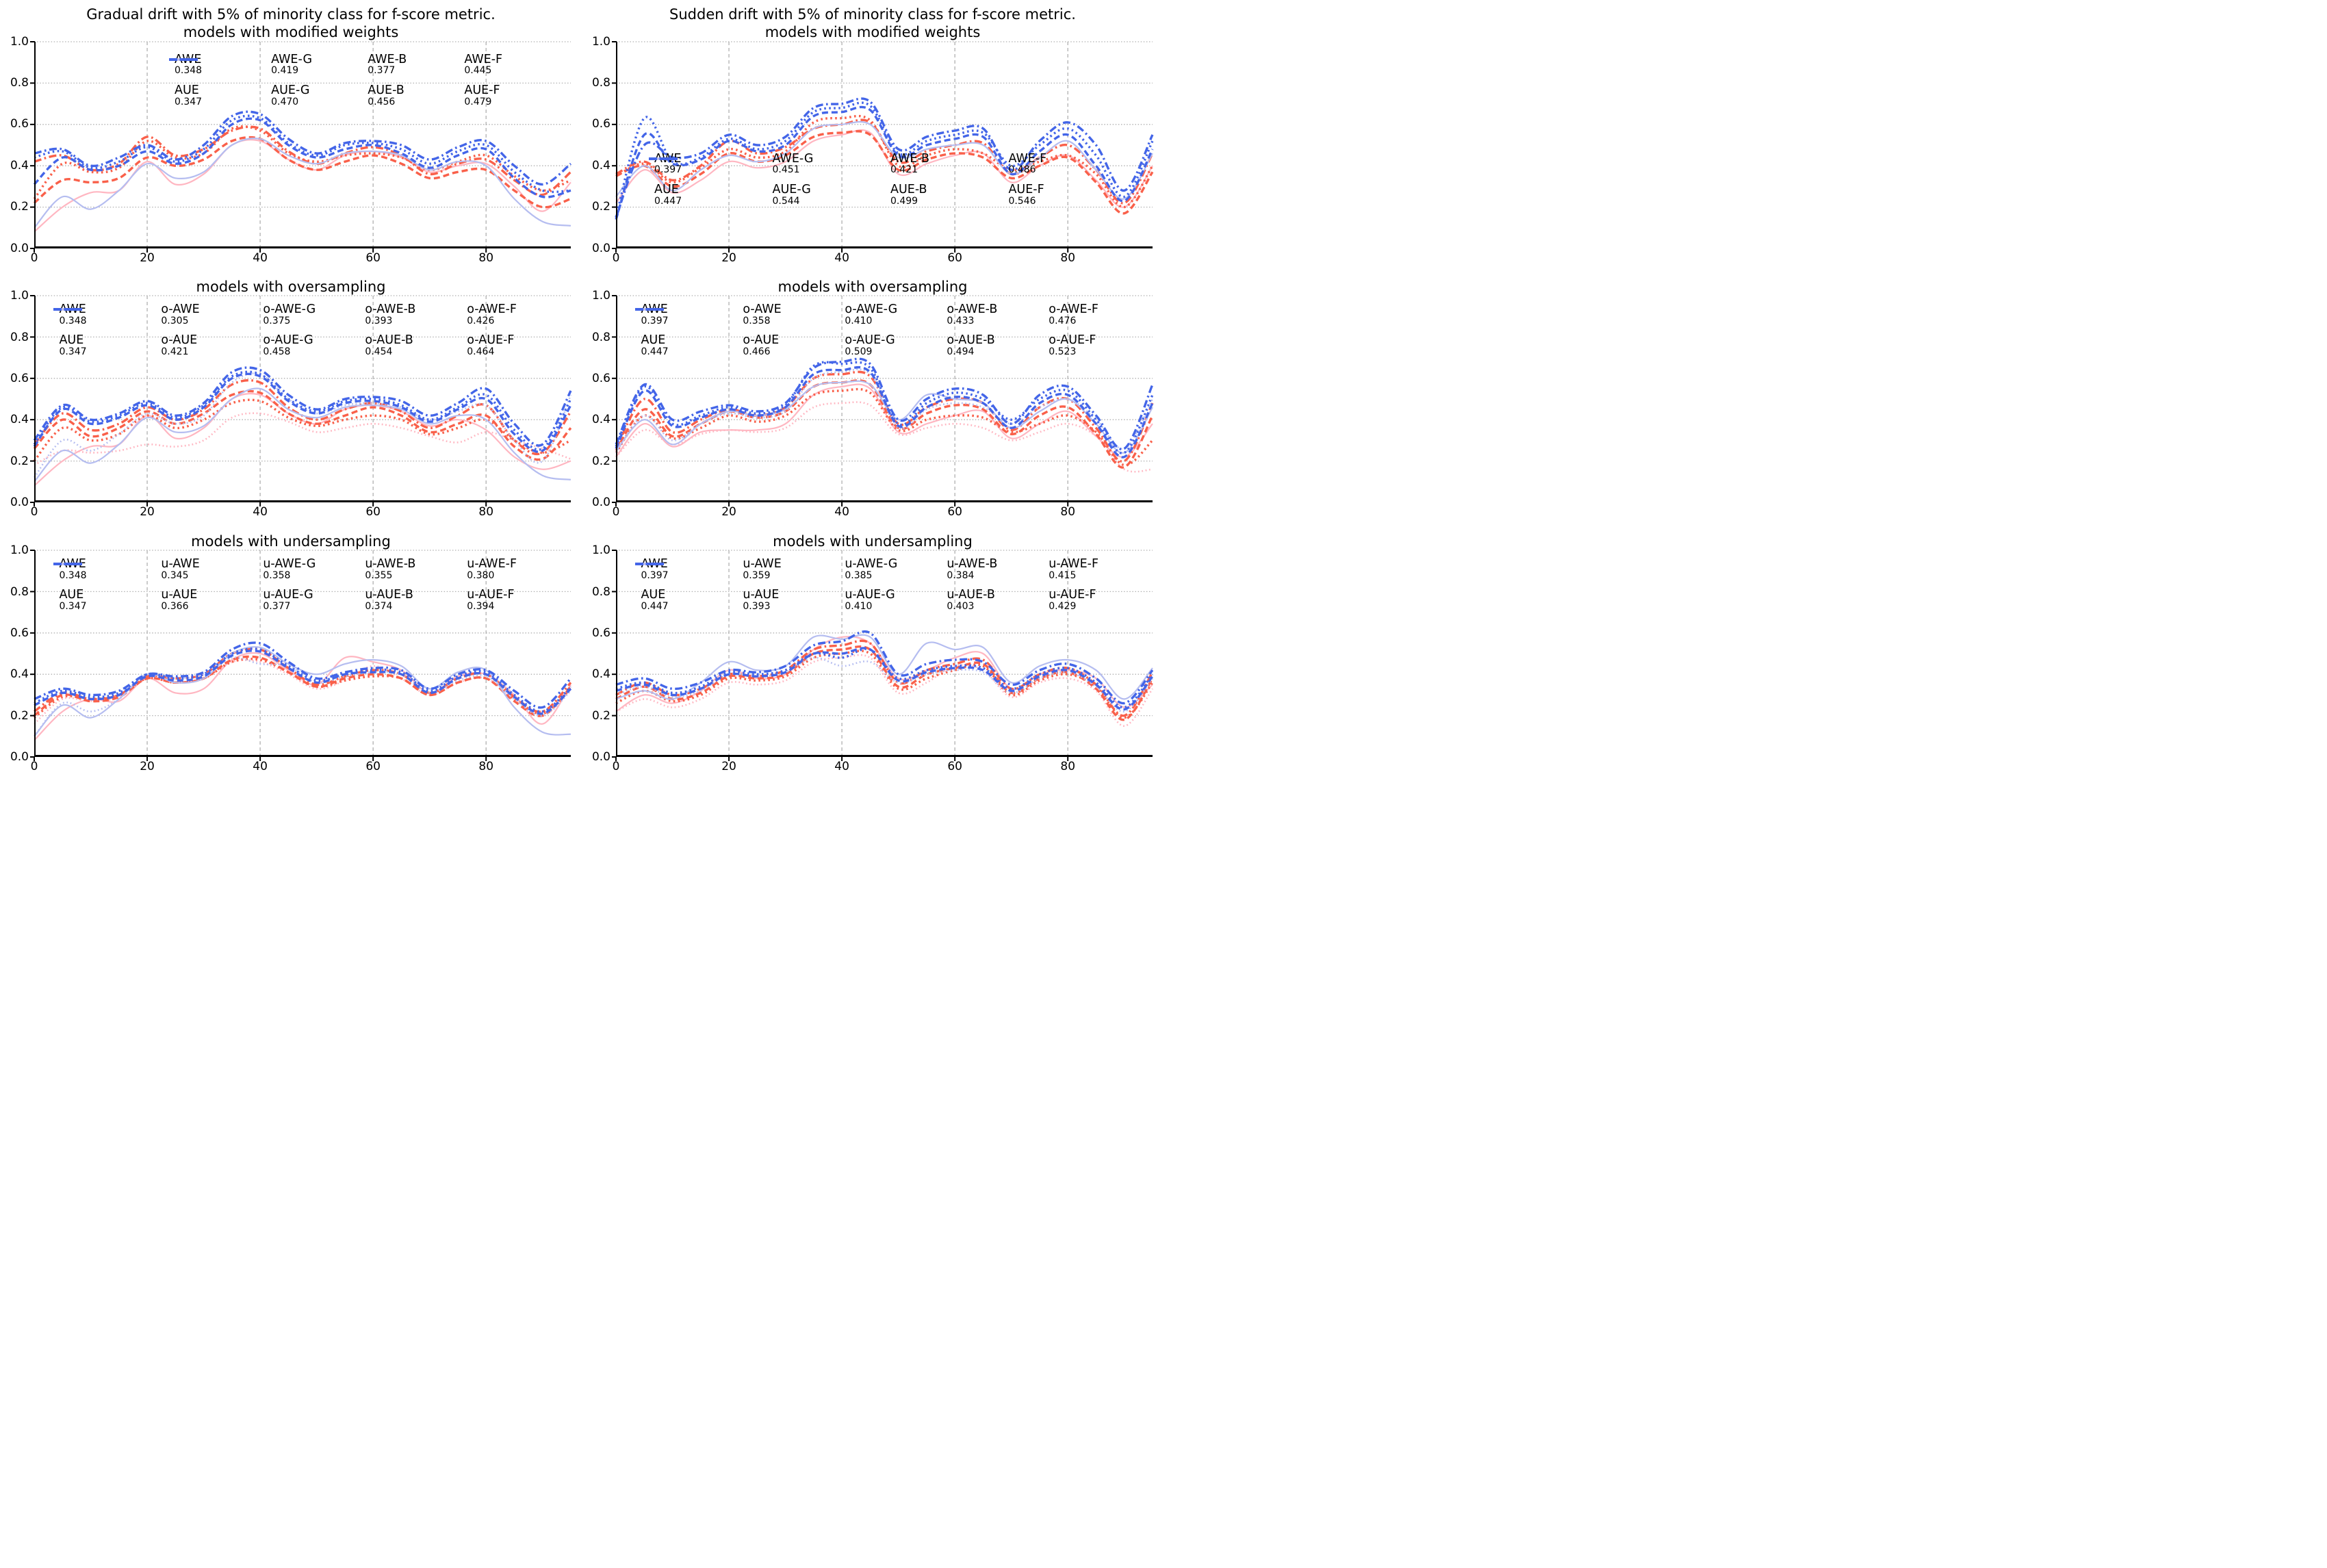 The width and height of the screenshot is (2327, 1568). I want to click on series-line-aue-f, so click(884, 157).